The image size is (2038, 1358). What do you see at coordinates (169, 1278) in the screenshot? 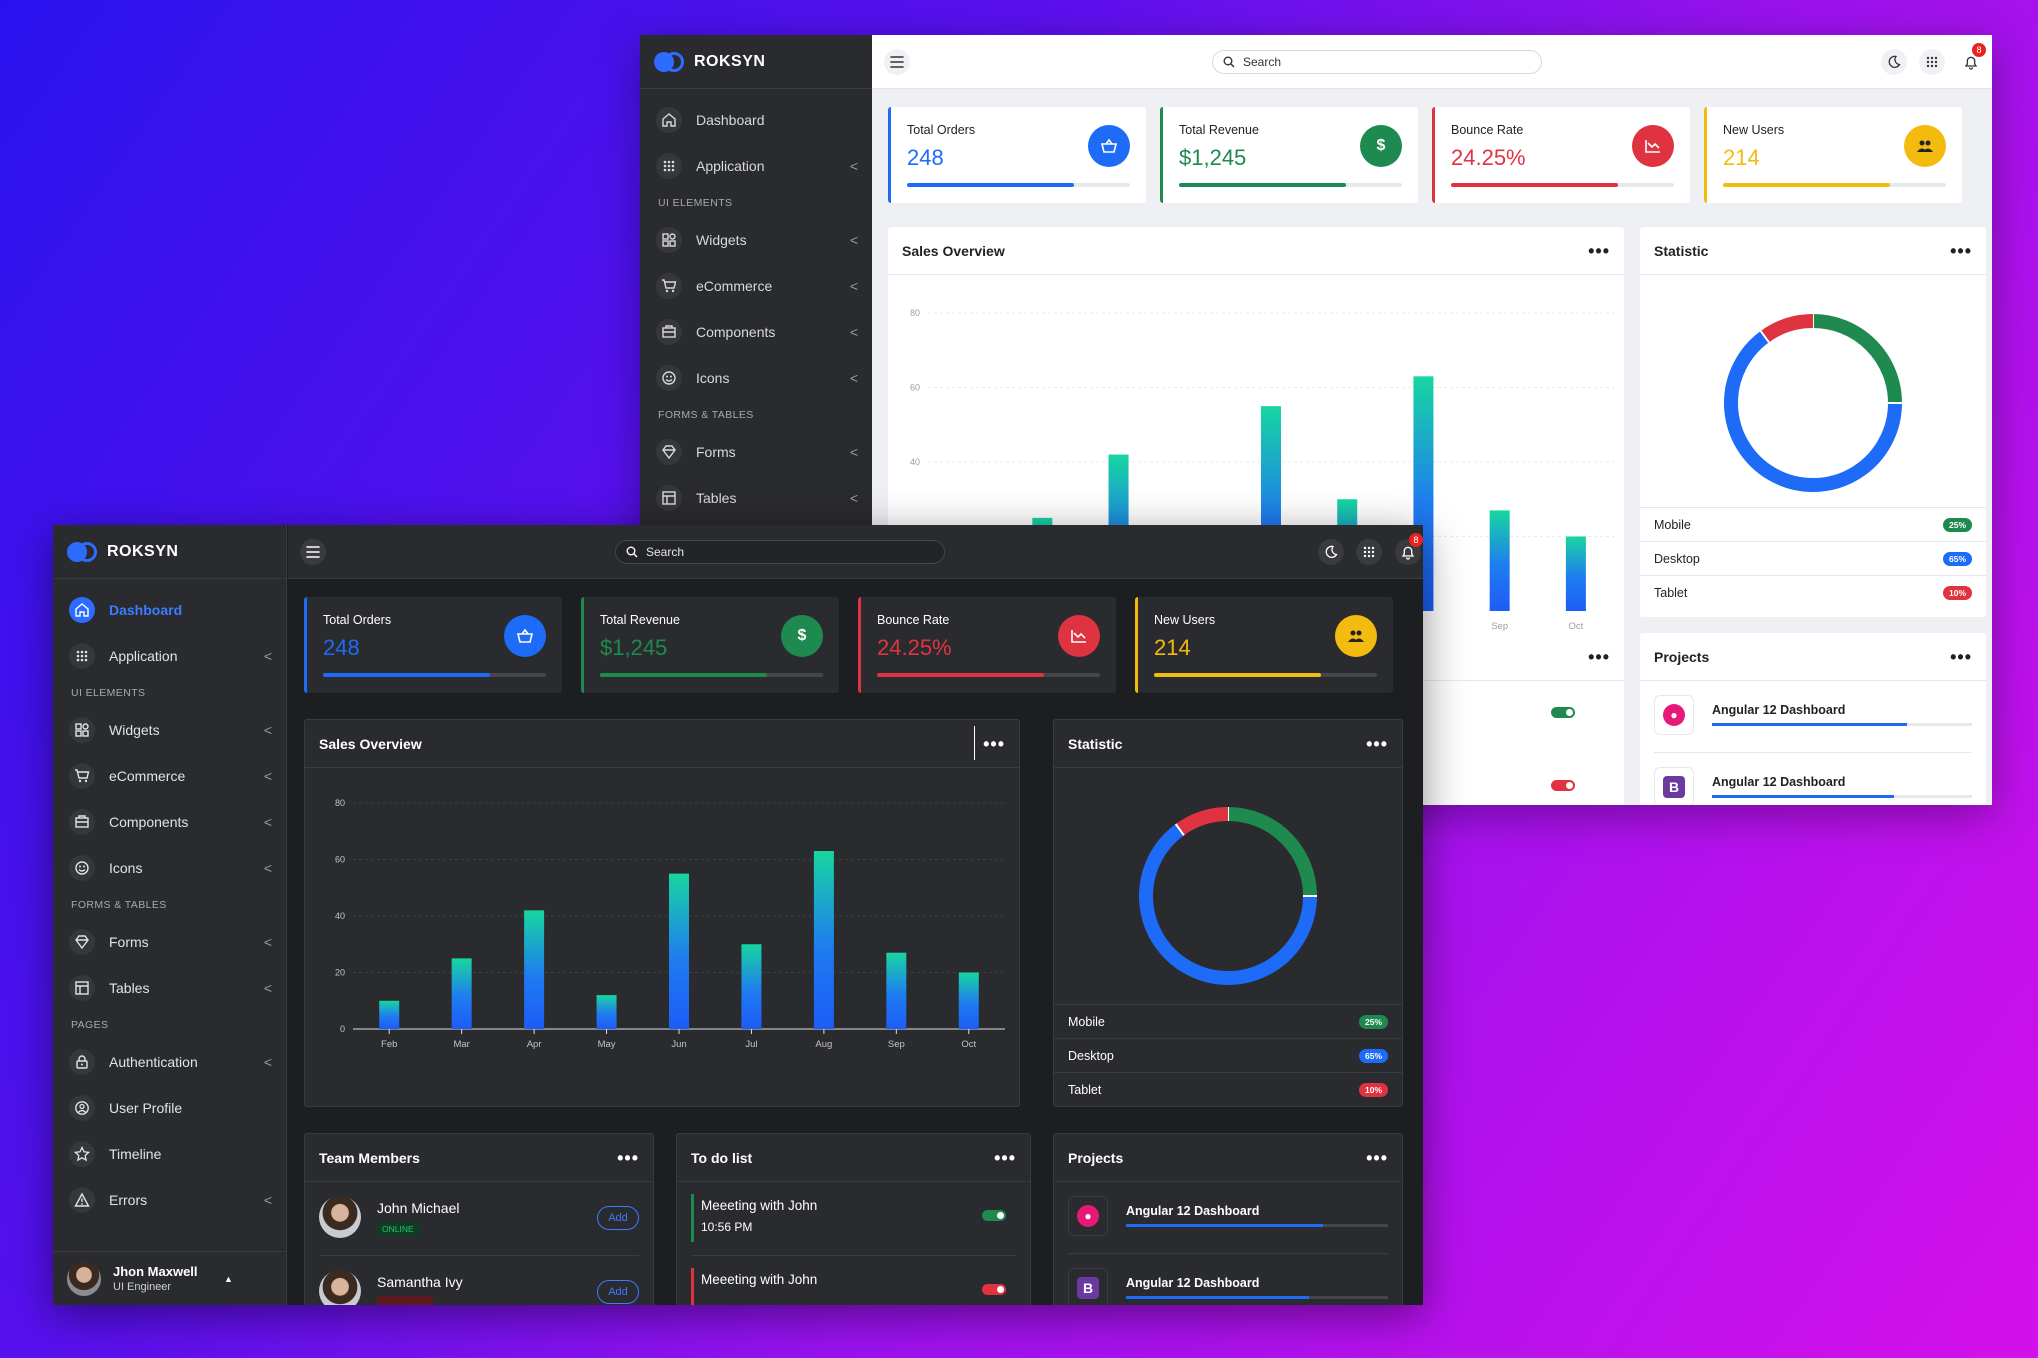
I see `user-profile-footer: Jhon Maxwell UI Engineer ▲` at bounding box center [169, 1278].